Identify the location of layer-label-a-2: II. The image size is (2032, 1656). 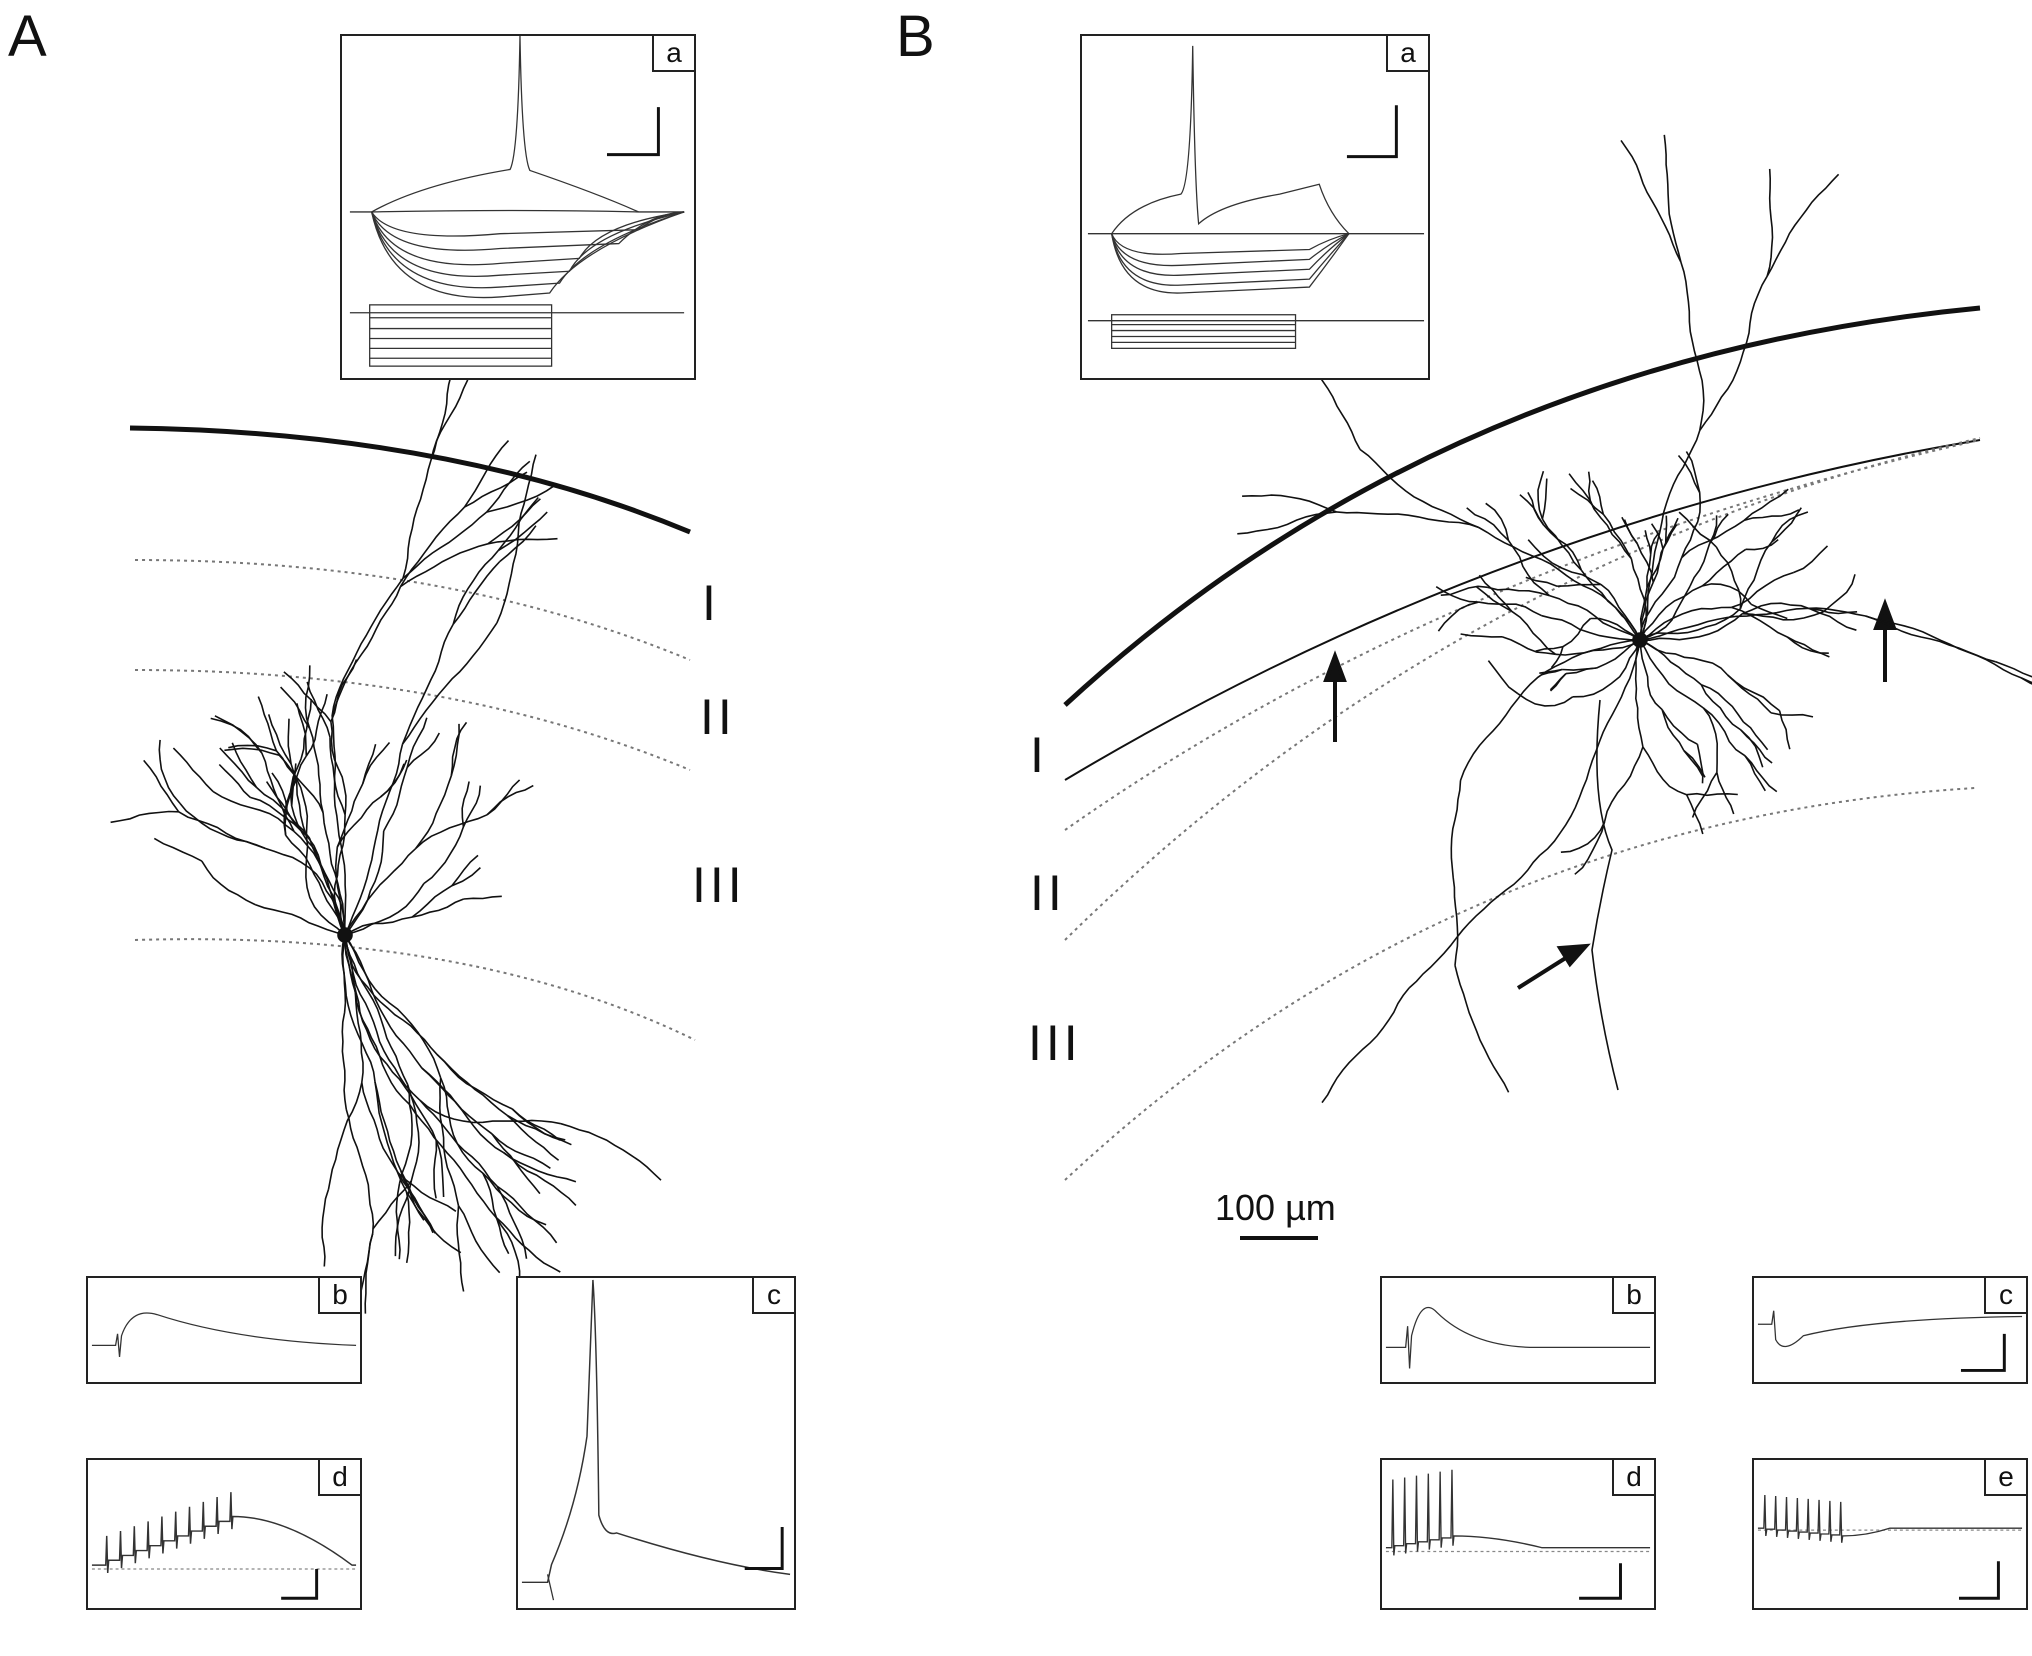
(718, 717).